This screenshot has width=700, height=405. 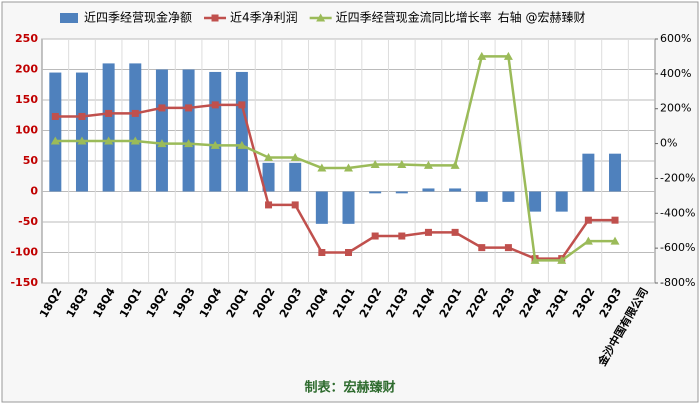 What do you see at coordinates (677, 247) in the screenshot?
I see `y2-tick-label: -600%` at bounding box center [677, 247].